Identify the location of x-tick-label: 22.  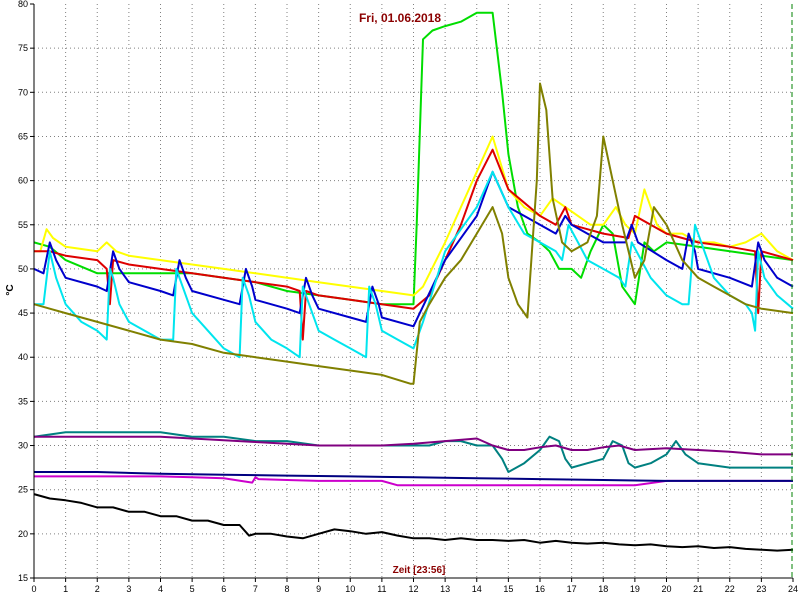
(730, 589).